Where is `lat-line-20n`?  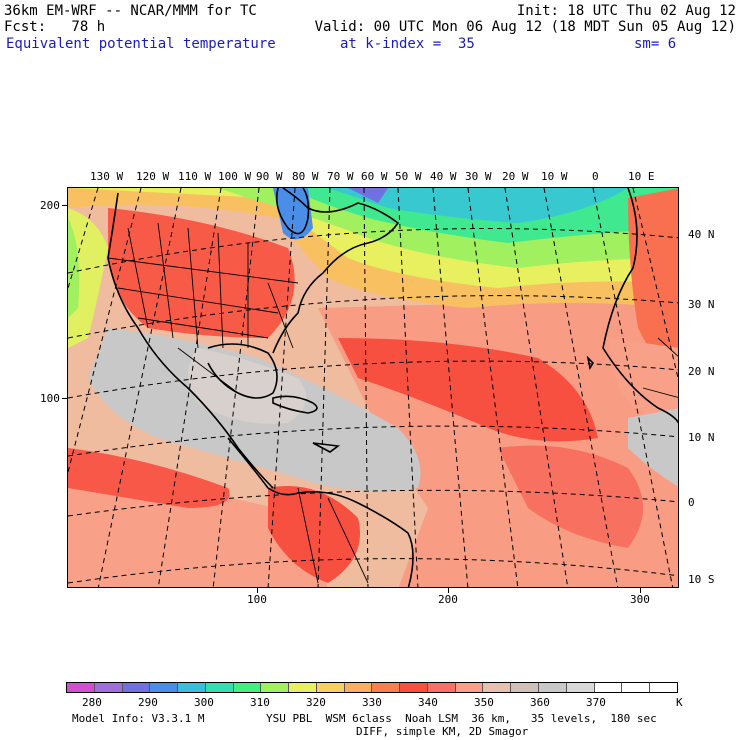 lat-line-20n is located at coordinates (373, 379).